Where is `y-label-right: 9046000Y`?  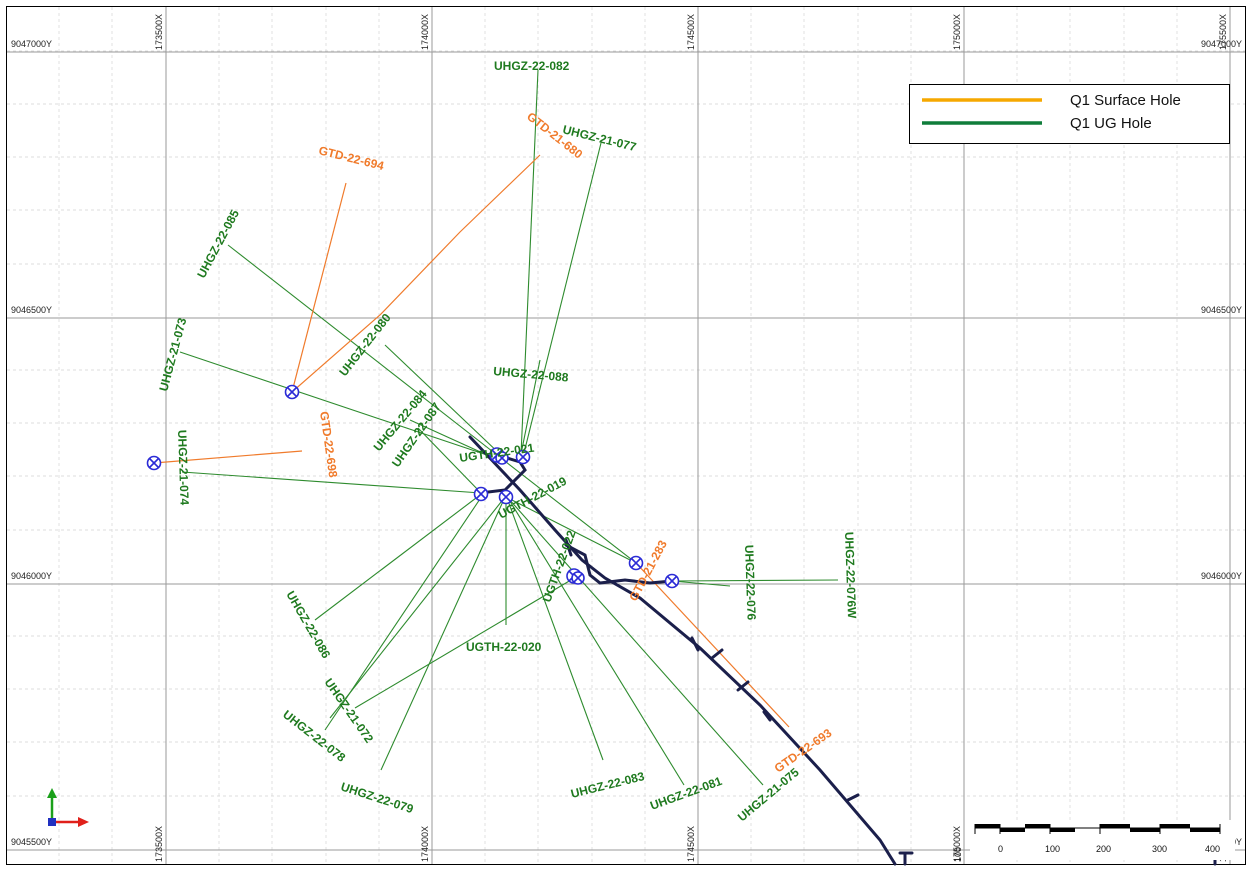 y-label-right: 9046000Y is located at coordinates (1221, 576).